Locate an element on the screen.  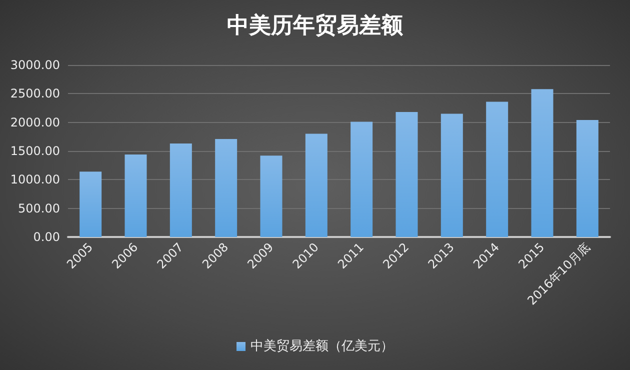
y-tick-label: 1500.00 is located at coordinates (35, 151).